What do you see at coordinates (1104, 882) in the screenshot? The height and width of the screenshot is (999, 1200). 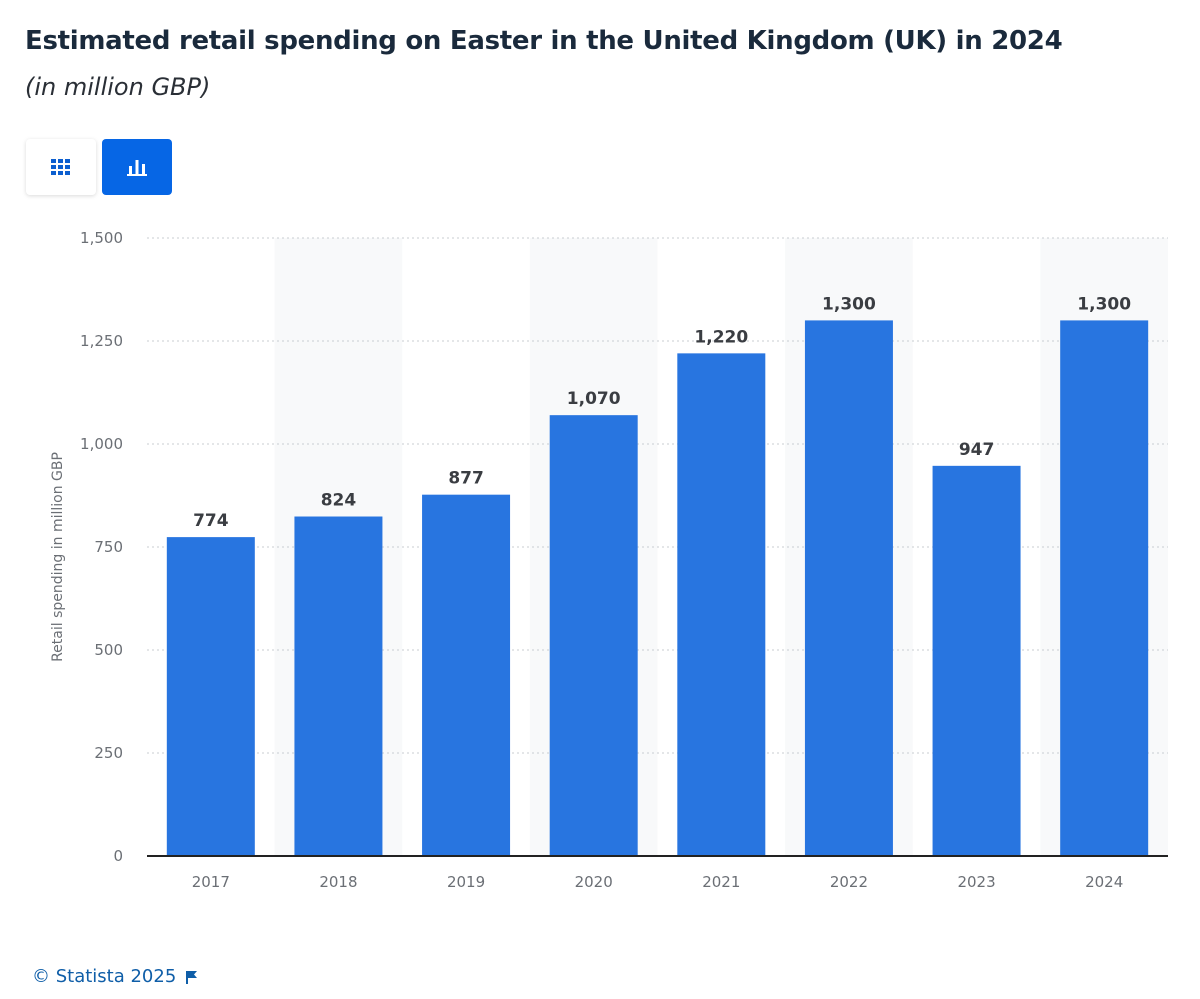 I see `x-tick-label: 2024` at bounding box center [1104, 882].